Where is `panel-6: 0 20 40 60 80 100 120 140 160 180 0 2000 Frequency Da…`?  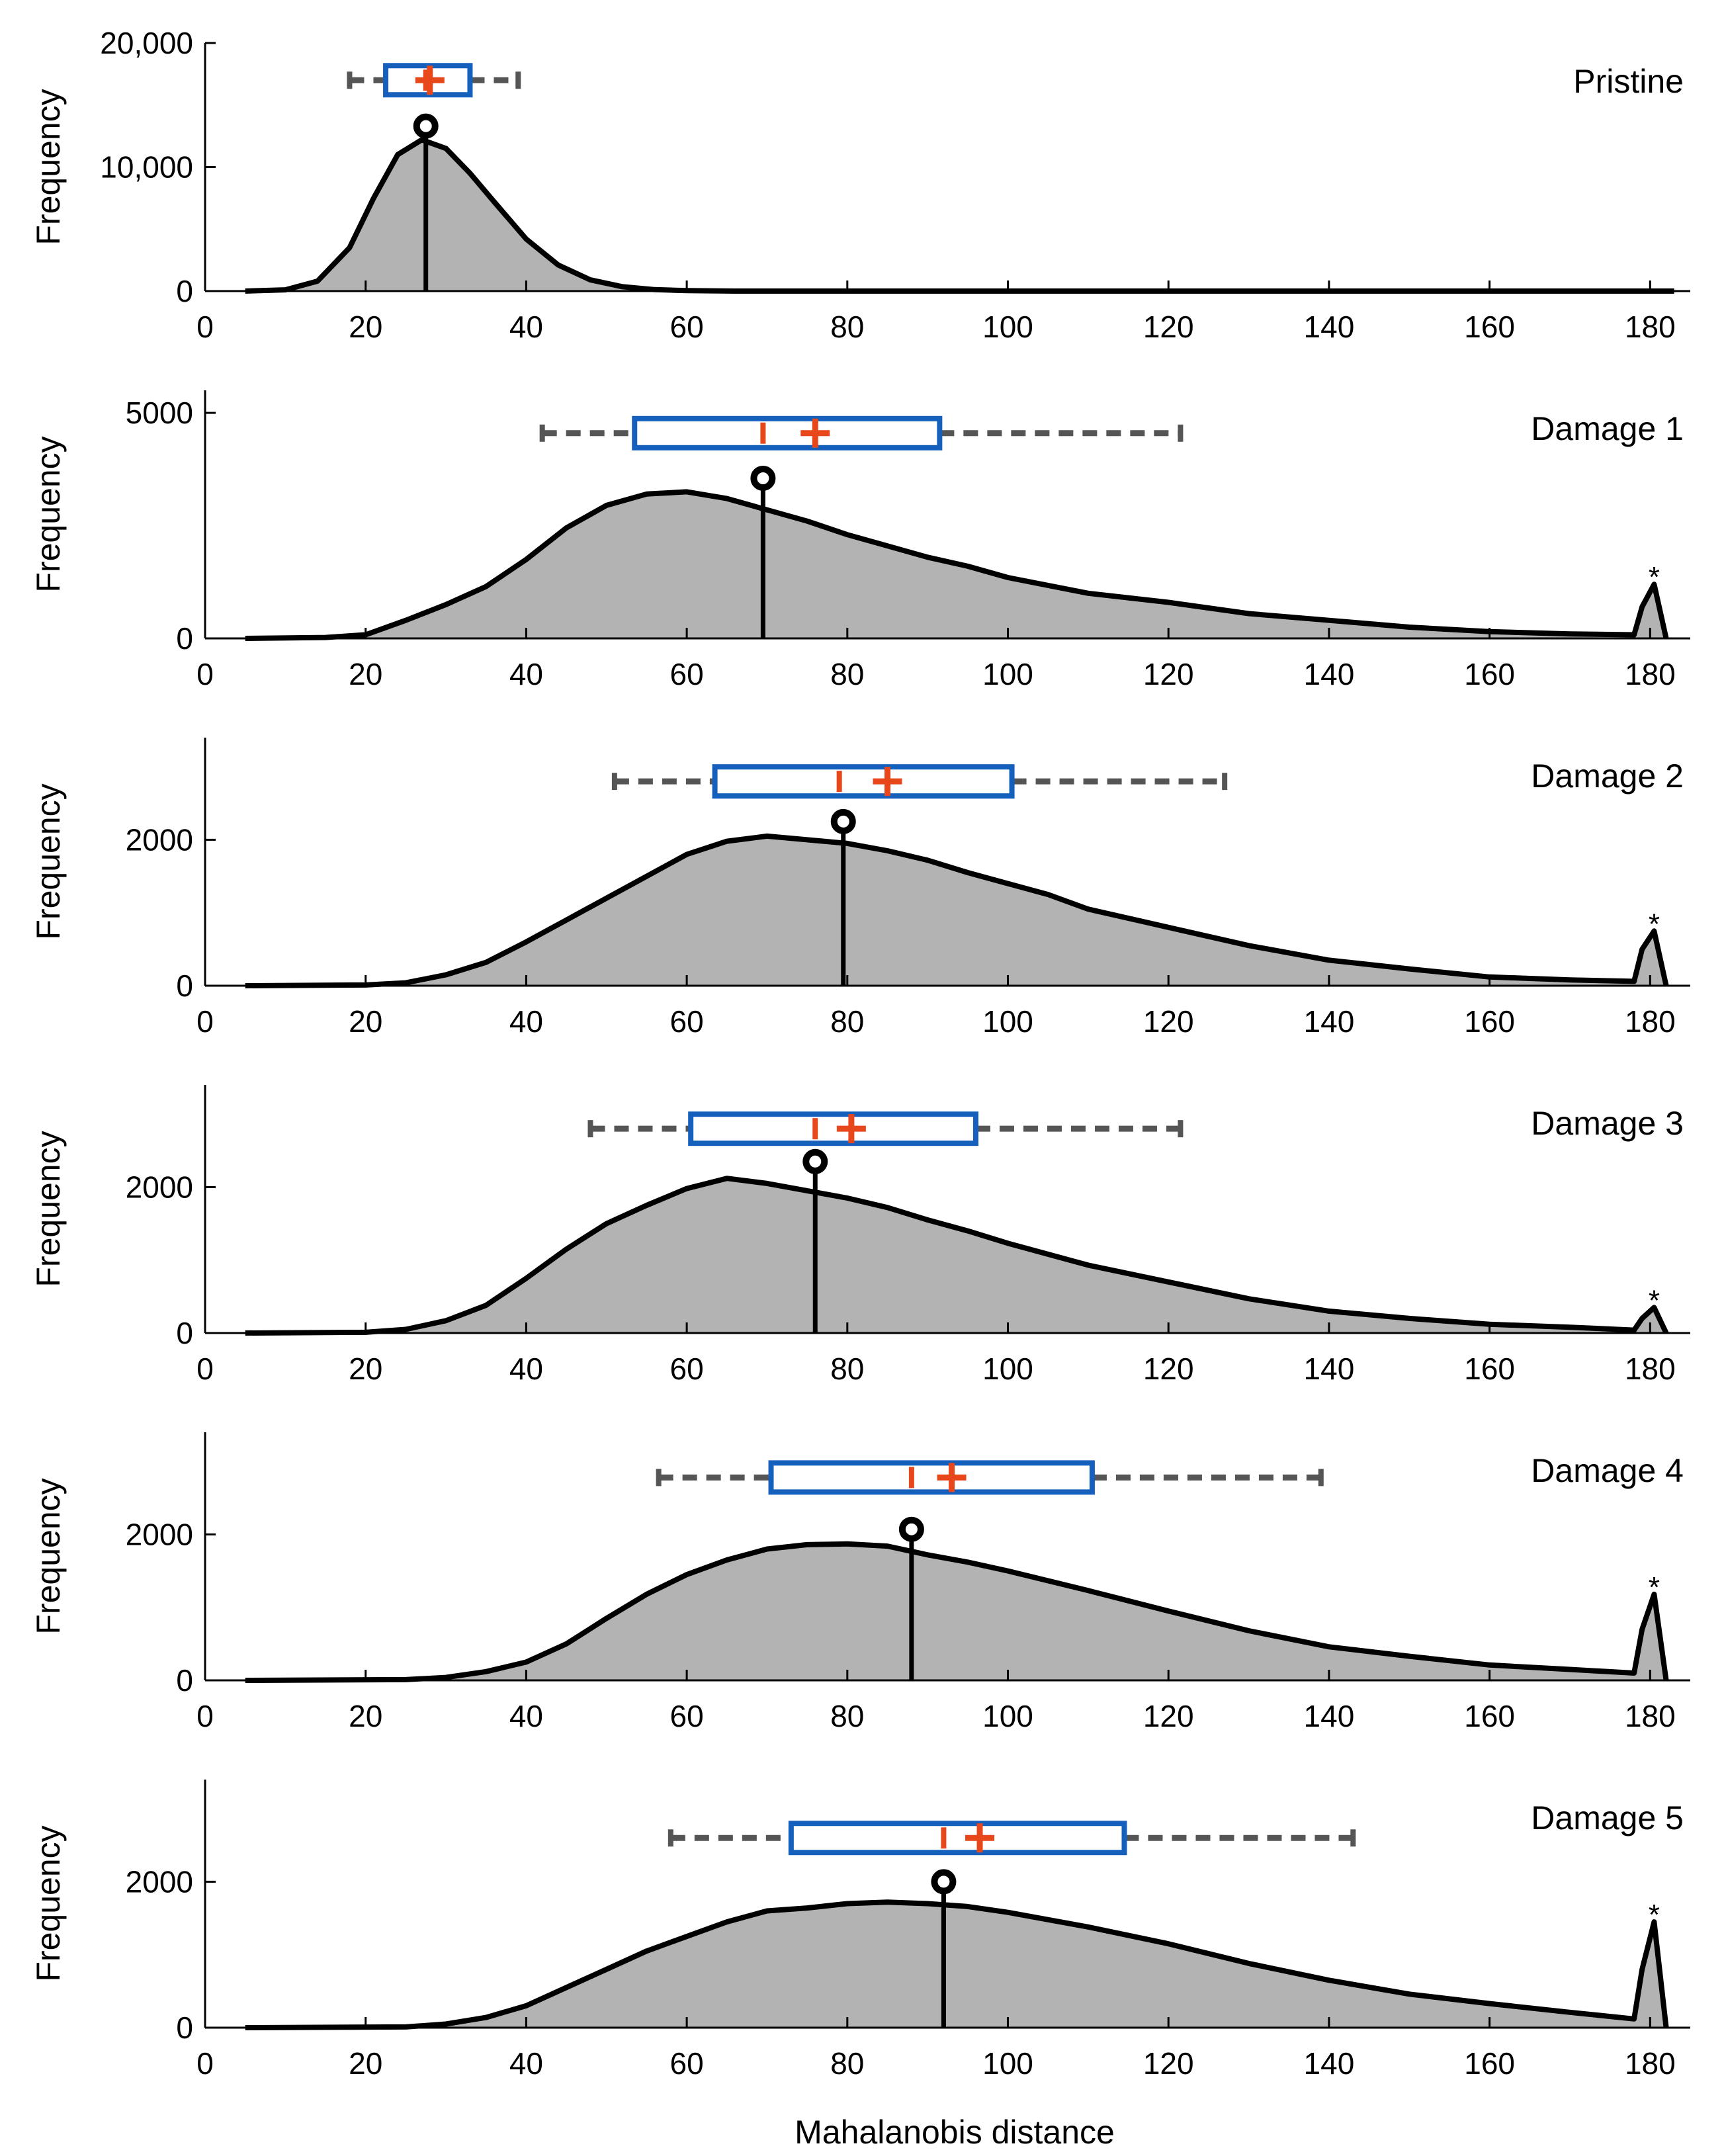 panel-6: 0 20 40 60 80 100 120 140 160 180 0 2000 Frequency Da… is located at coordinates (860, 1930).